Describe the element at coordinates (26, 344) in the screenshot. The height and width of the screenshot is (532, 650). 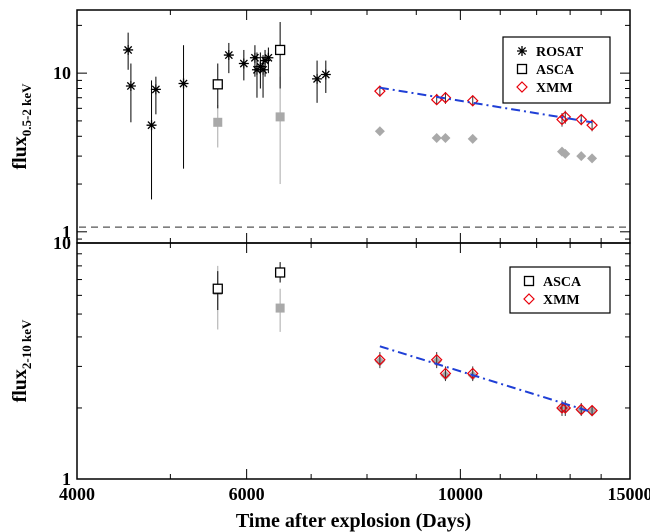
I see `y-axis-label-sub: 2-10 keV` at that location.